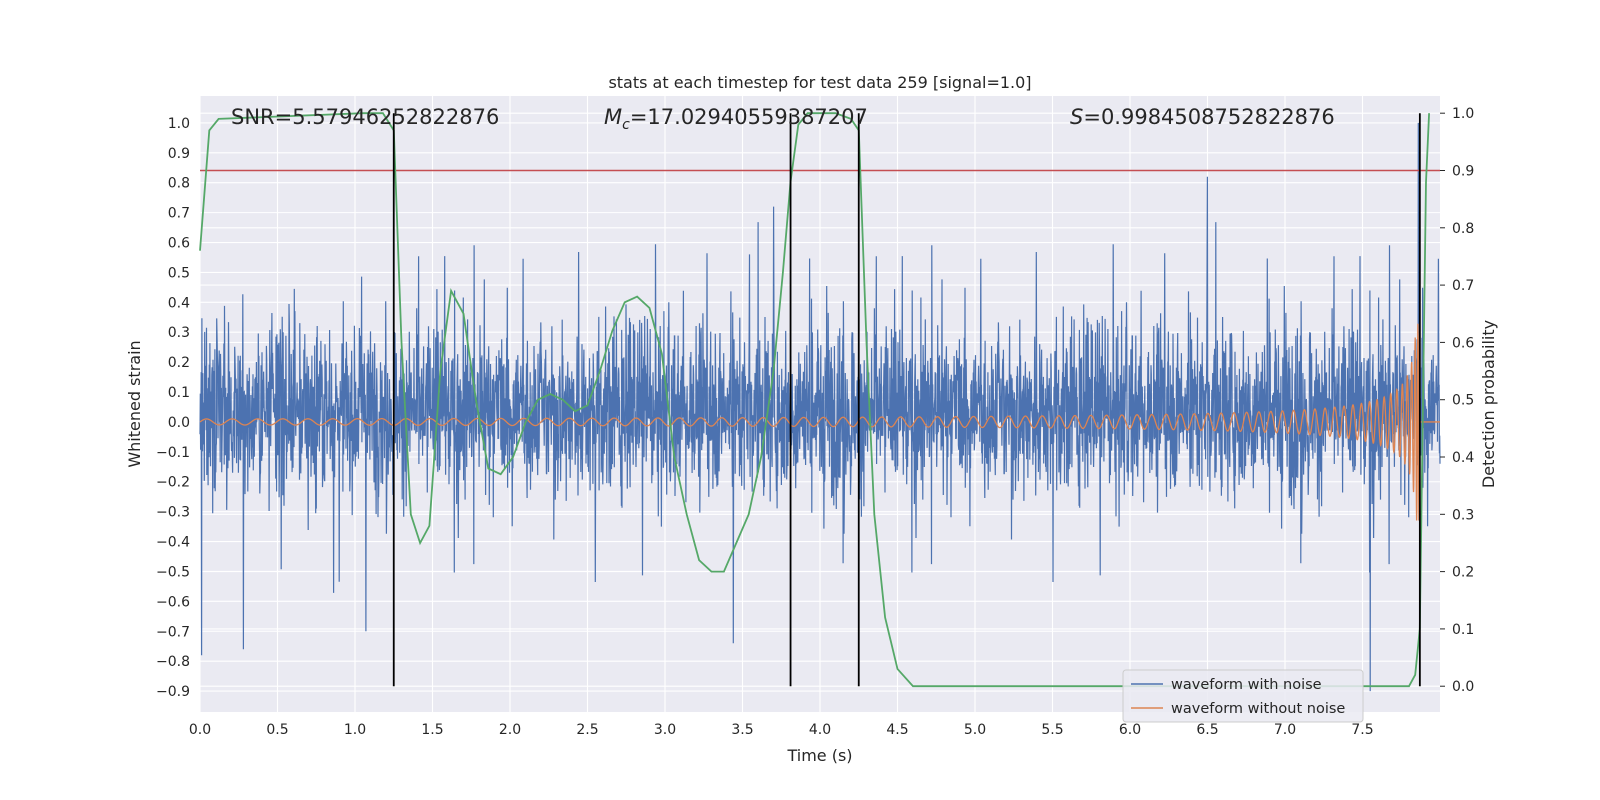 This screenshot has height=800, width=1600. Describe the element at coordinates (179, 124) in the screenshot. I see `y-tick-label-0: 1.0` at that location.